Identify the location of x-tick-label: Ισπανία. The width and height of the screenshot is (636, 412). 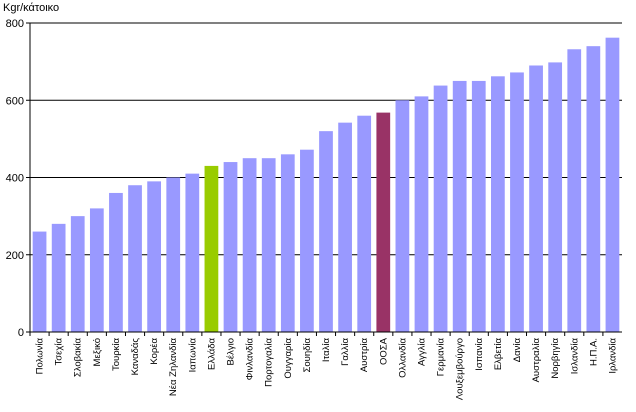
(479, 354).